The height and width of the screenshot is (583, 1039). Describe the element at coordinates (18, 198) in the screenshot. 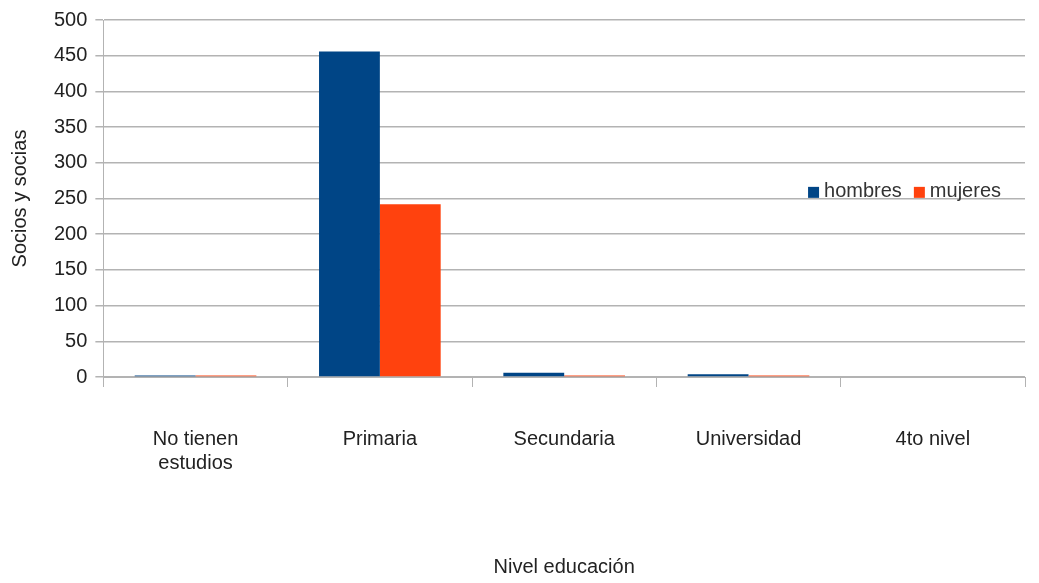

I see `y-axis-title: Socios y socias` at that location.